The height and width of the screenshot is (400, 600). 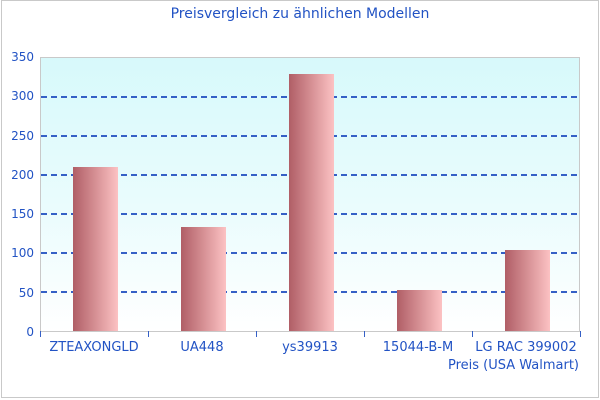 What do you see at coordinates (22, 174) in the screenshot?
I see `y-axis-label-200: 200` at bounding box center [22, 174].